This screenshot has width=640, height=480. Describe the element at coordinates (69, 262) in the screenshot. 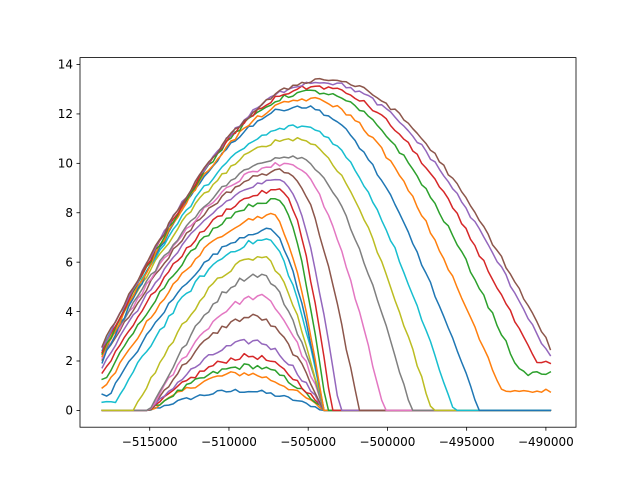

I see `y-tick-label: 6` at that location.